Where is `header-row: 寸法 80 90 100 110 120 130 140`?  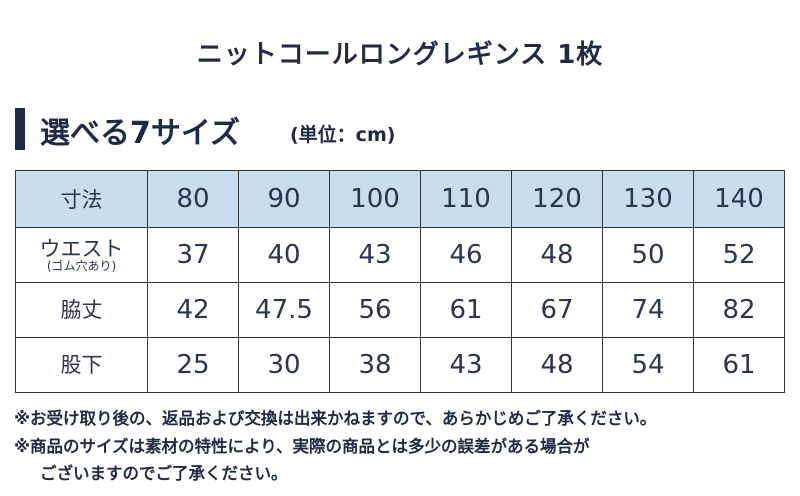 header-row: 寸法 80 90 100 110 120 130 140 is located at coordinates (400, 199).